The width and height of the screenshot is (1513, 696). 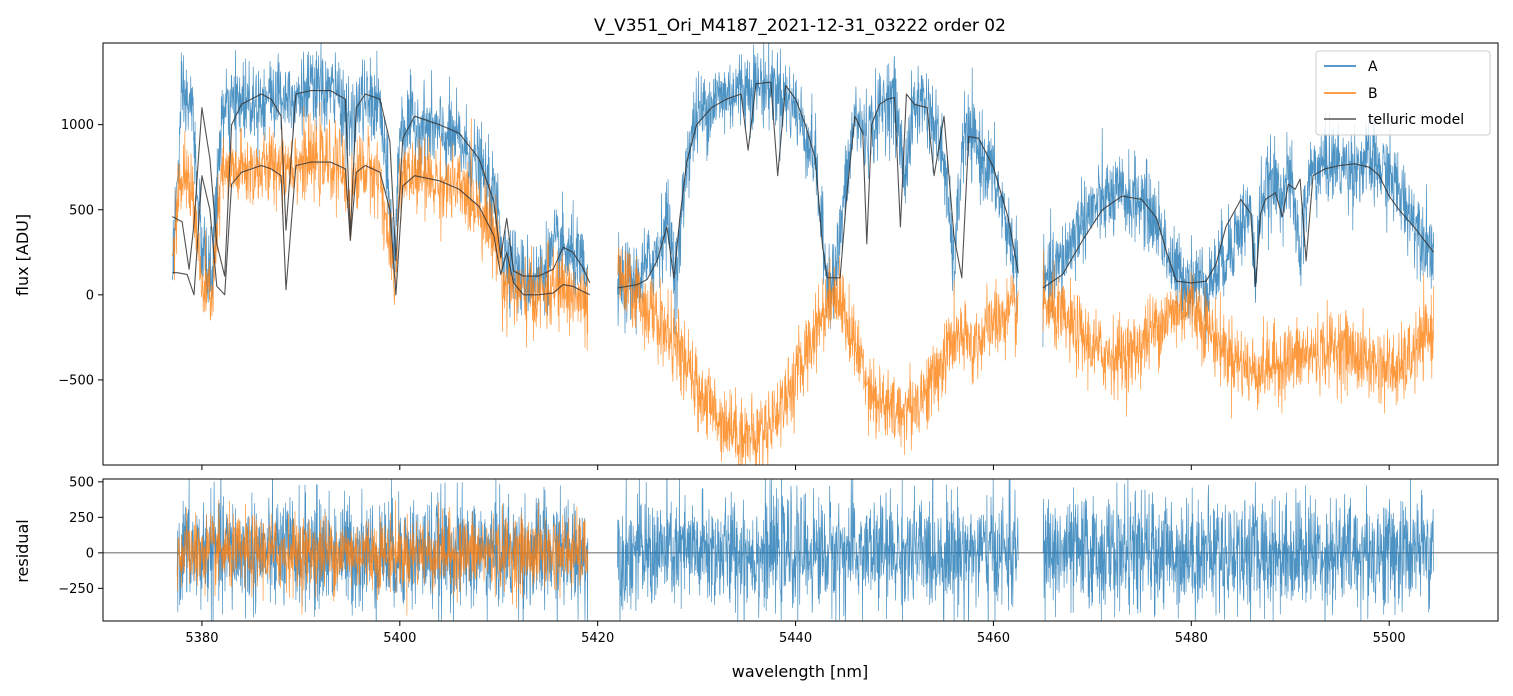 I want to click on residual-x-tick-label: 5460, so click(x=993, y=638).